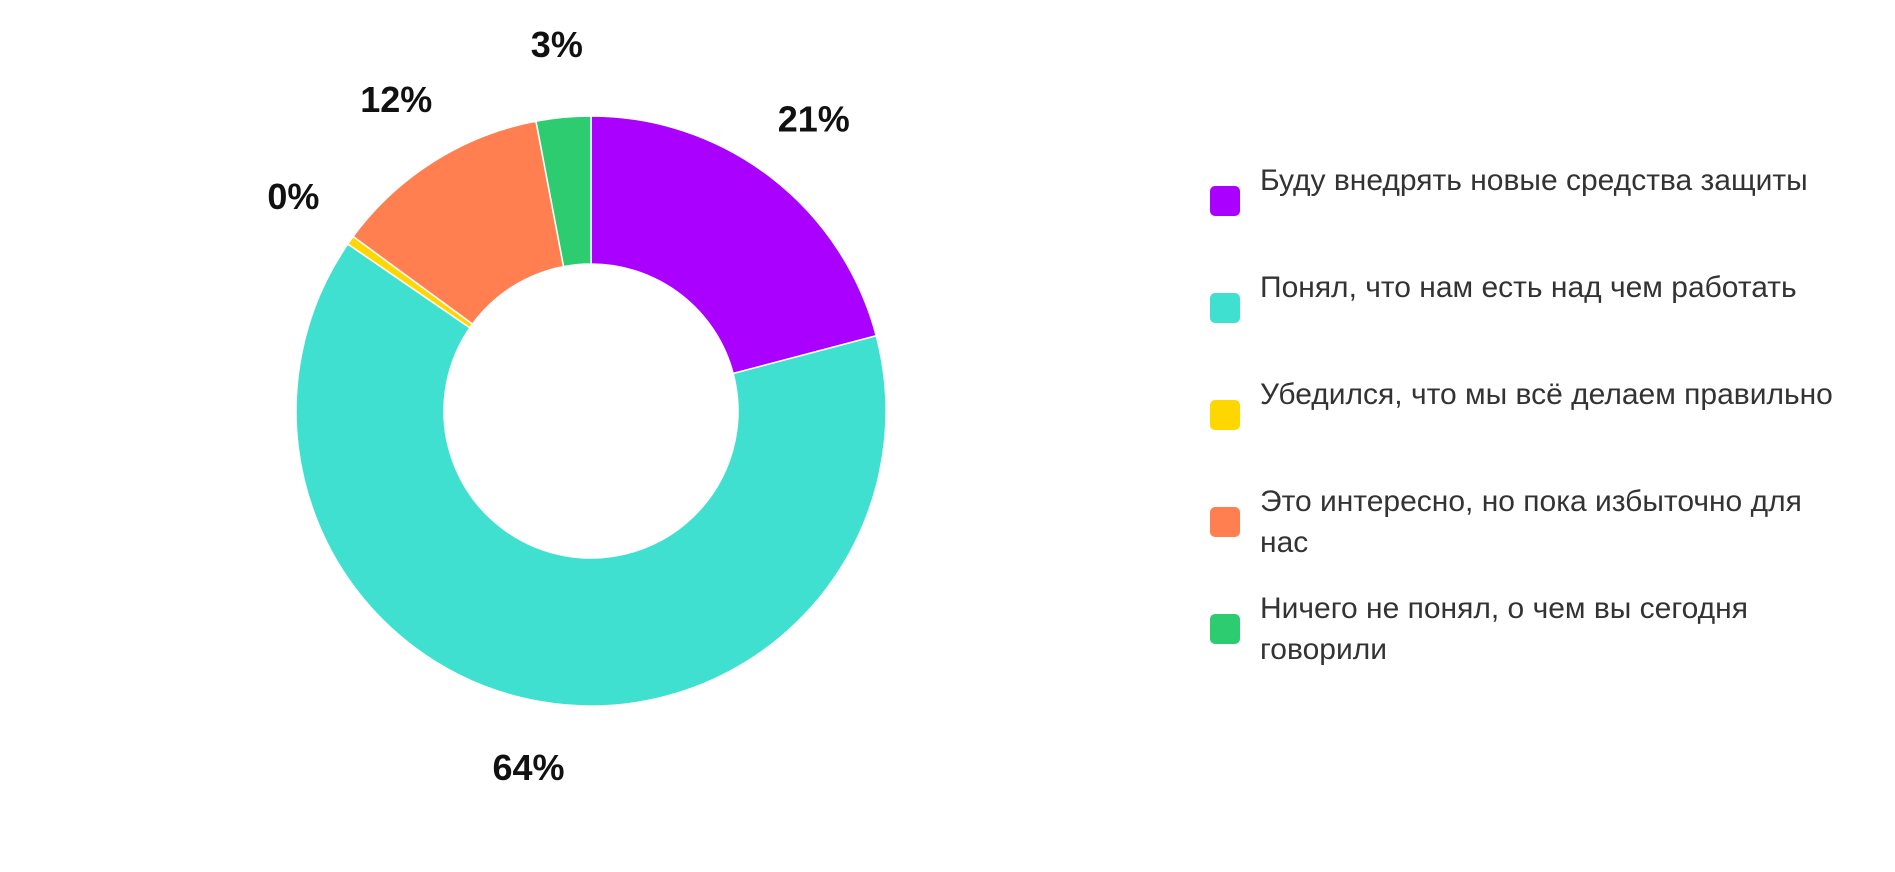 The height and width of the screenshot is (872, 1895). Describe the element at coordinates (814, 118) in the screenshot. I see `data-label: 21%` at that location.